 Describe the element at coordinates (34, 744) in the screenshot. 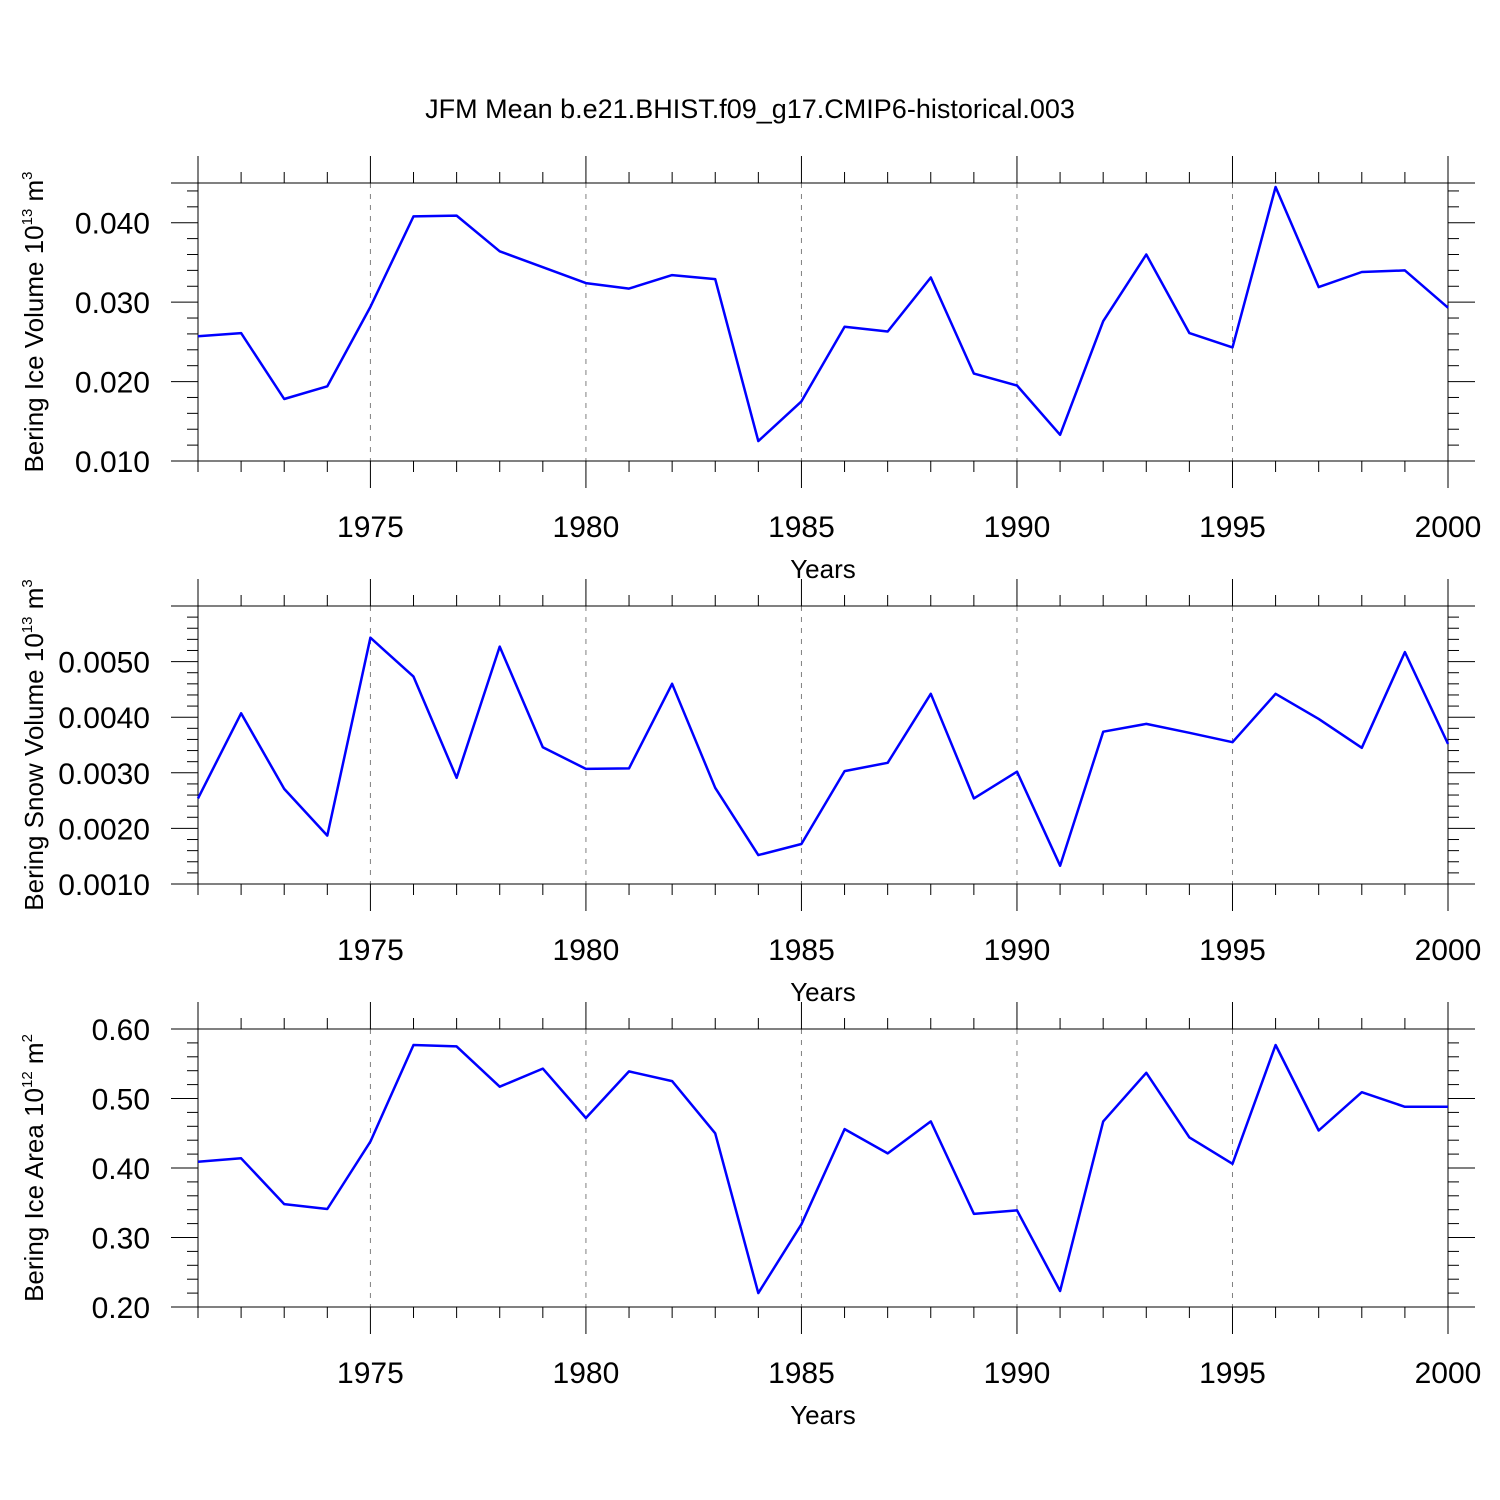

I see `y-axis-label: Bering Snow Volume 1013 m3` at that location.